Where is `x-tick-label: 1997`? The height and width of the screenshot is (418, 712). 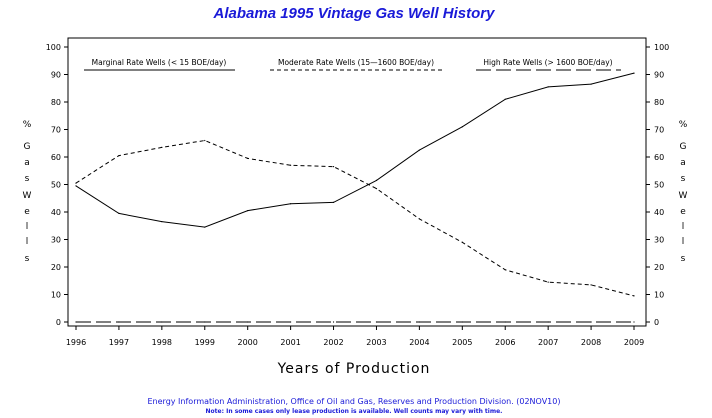 x-tick-label: 1997 is located at coordinates (119, 342).